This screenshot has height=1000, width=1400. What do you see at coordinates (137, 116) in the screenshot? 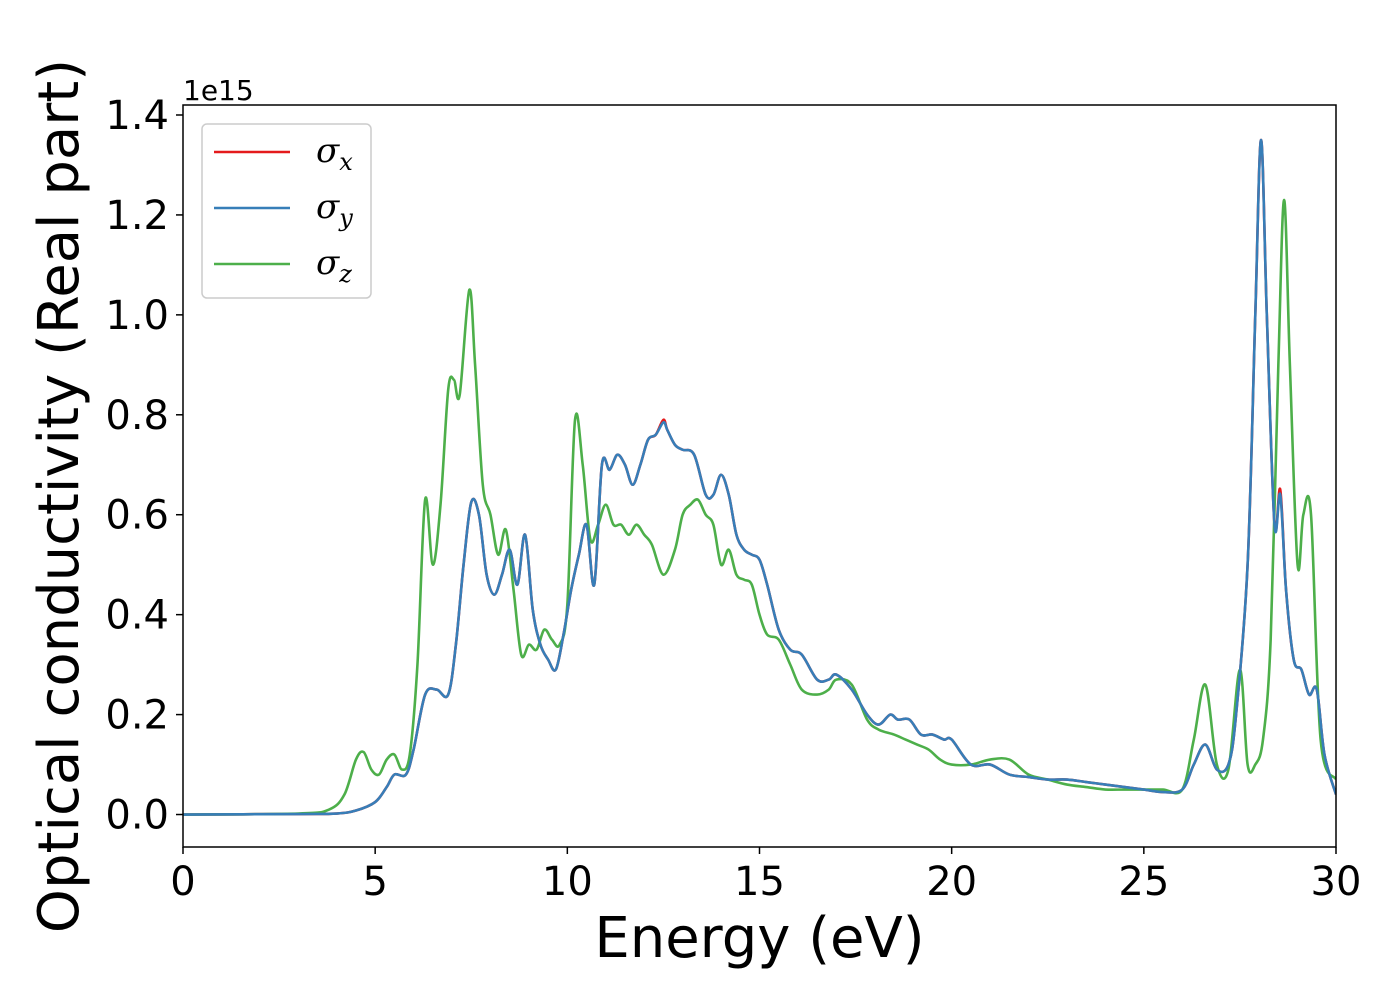
I see `y-tick-label: 1.4` at bounding box center [137, 116].